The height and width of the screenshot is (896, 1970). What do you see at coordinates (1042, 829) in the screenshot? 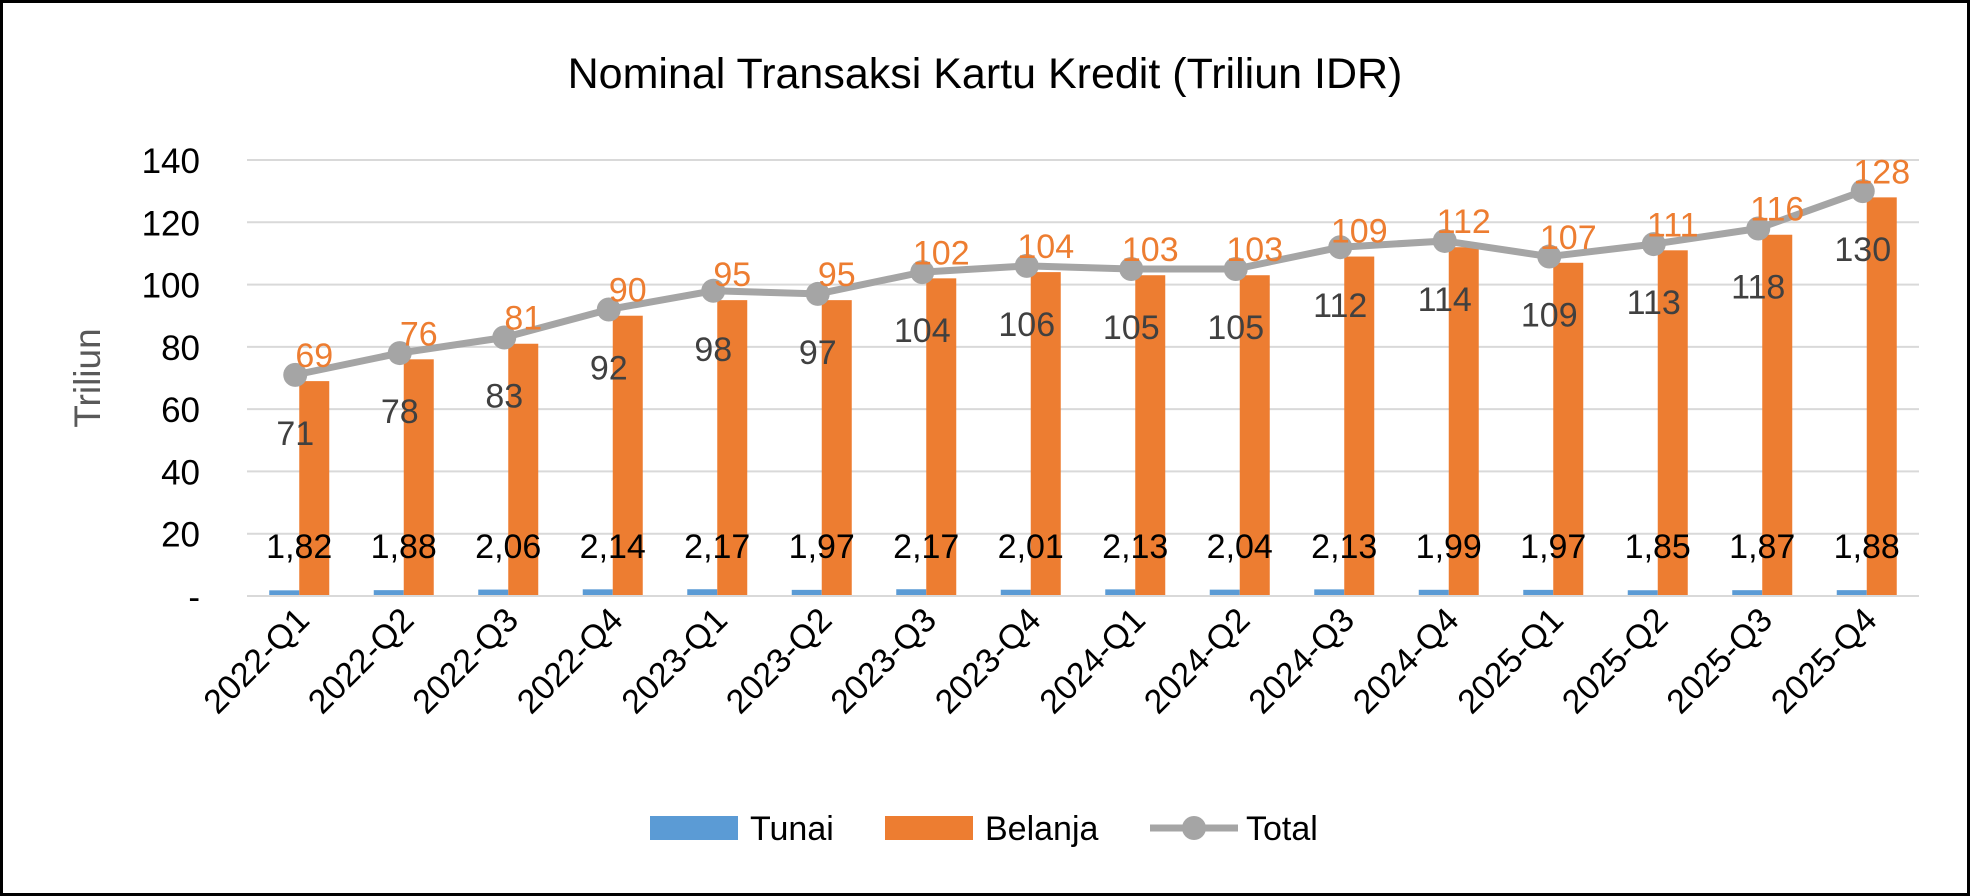
I see `legend-label-belanja: Belanja` at bounding box center [1042, 829].